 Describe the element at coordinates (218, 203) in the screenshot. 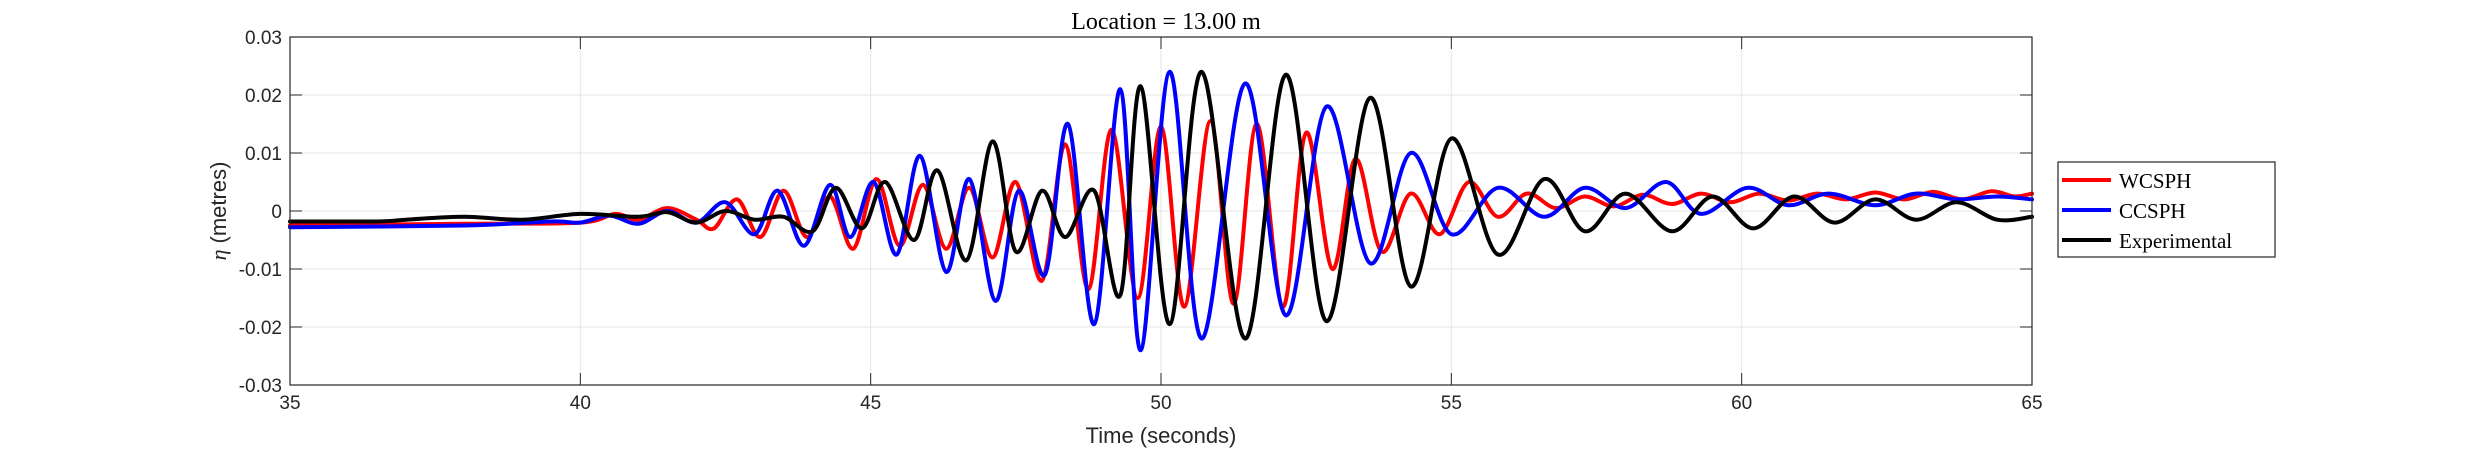

I see `y-axis-label-text: (metres)` at that location.